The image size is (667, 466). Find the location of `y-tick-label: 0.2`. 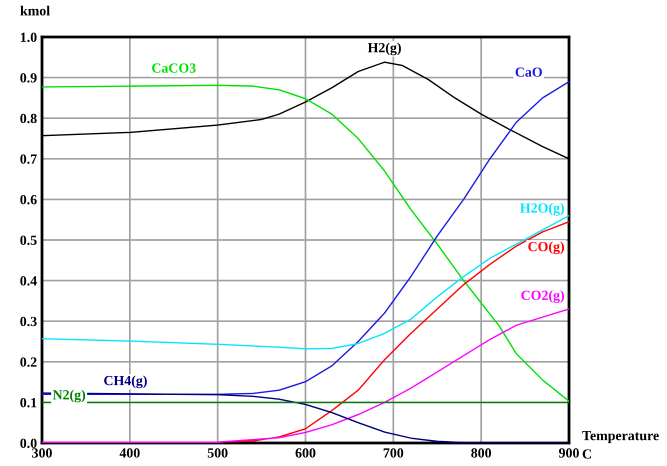

y-tick-label: 0.2 is located at coordinates (28, 362).